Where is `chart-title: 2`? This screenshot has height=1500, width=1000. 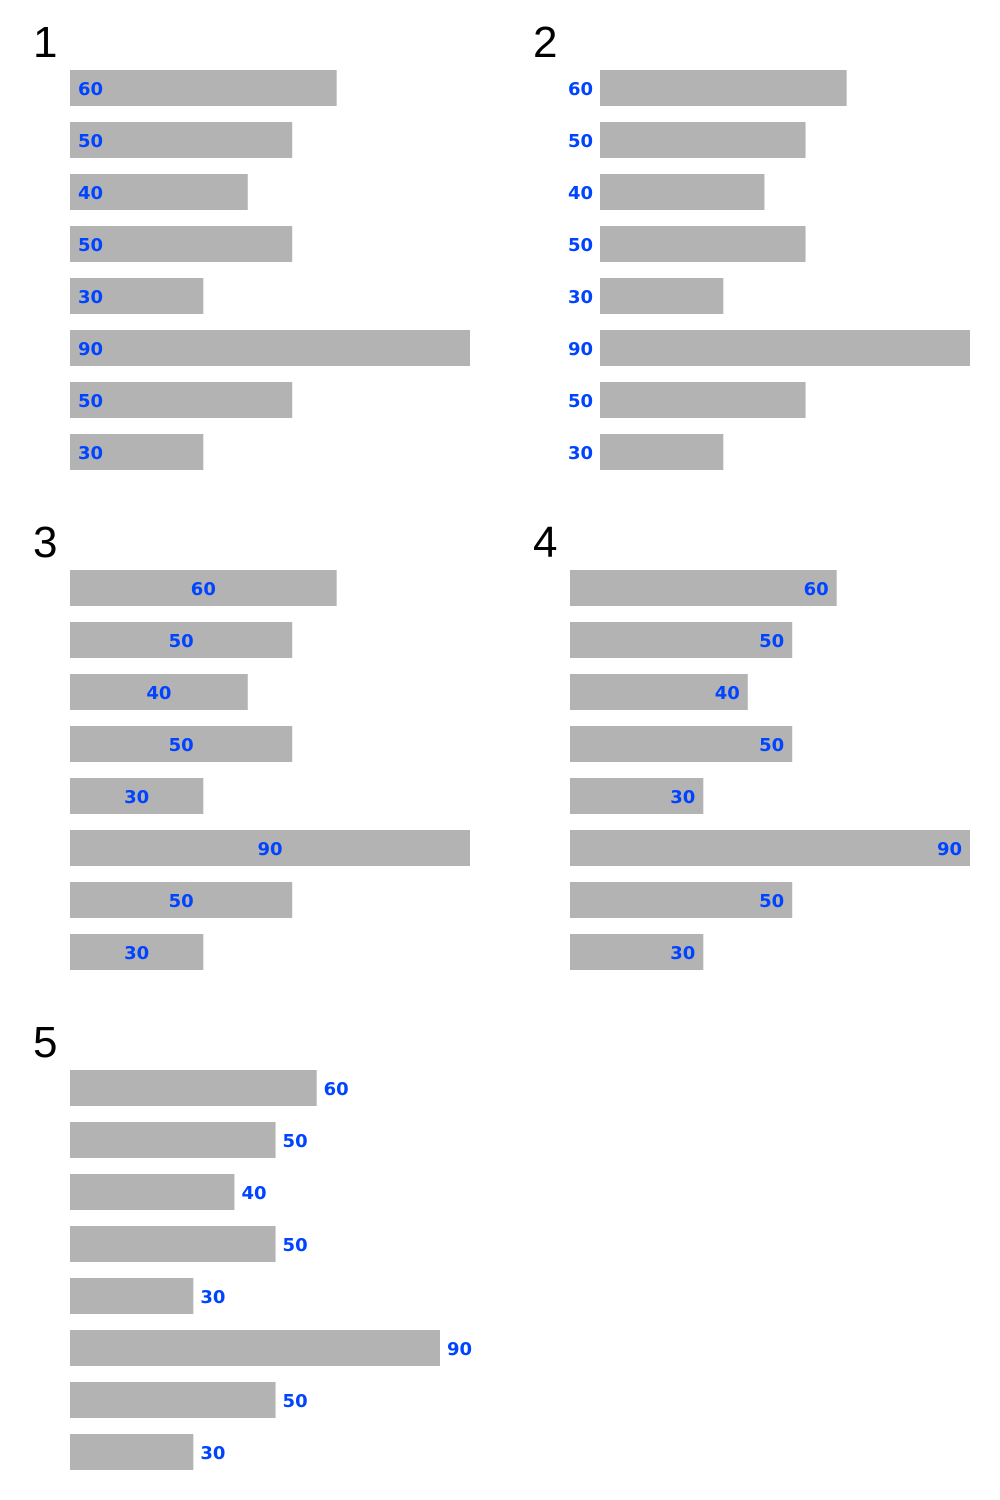 chart-title: 2 is located at coordinates (545, 42).